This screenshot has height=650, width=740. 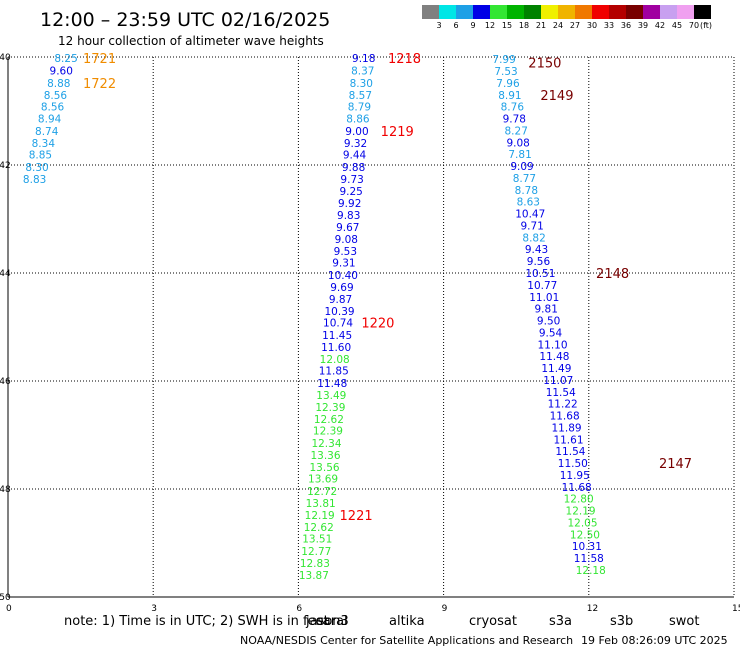 I want to click on legend-tick-label: 24, so click(x=558, y=25).